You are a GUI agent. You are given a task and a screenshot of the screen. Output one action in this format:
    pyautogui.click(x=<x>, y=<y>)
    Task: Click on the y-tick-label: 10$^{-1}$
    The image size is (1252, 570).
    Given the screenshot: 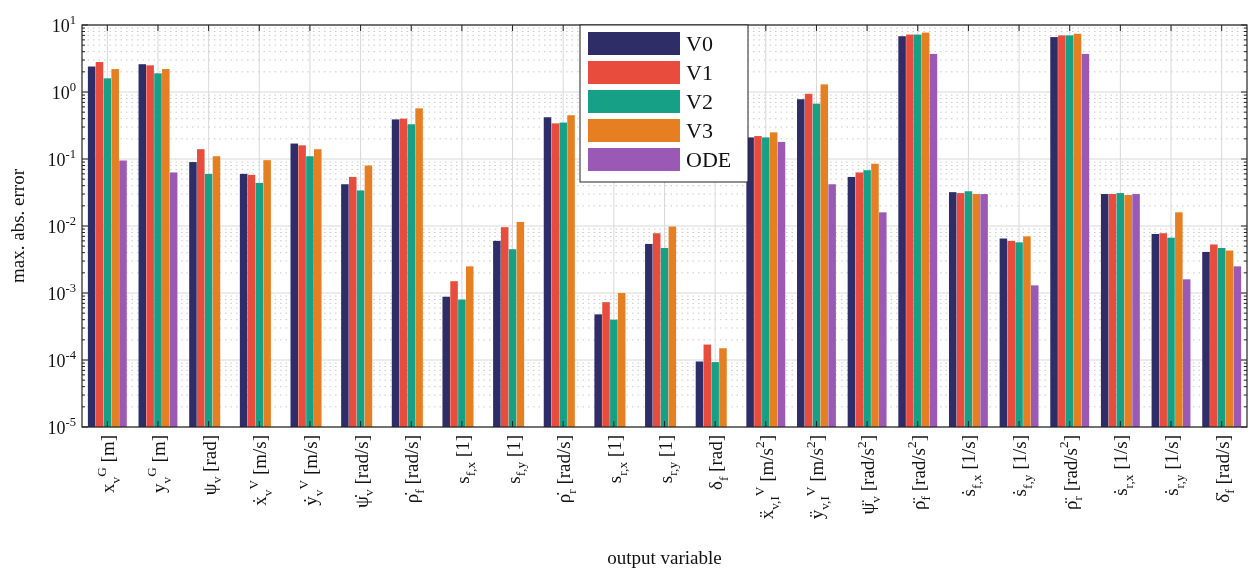 What is the action you would take?
    pyautogui.click(x=61, y=158)
    